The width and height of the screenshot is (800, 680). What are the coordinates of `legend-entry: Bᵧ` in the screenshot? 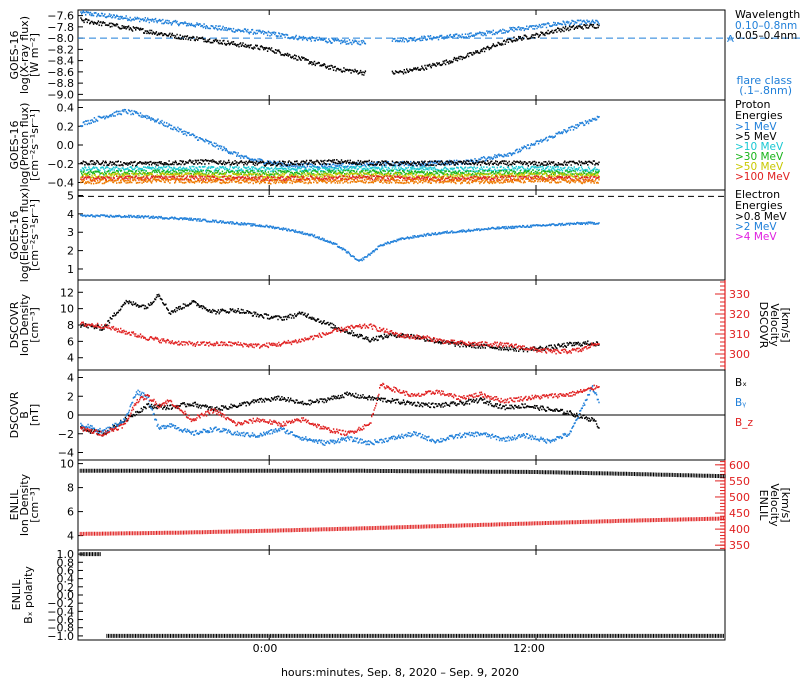 It's located at (740, 403).